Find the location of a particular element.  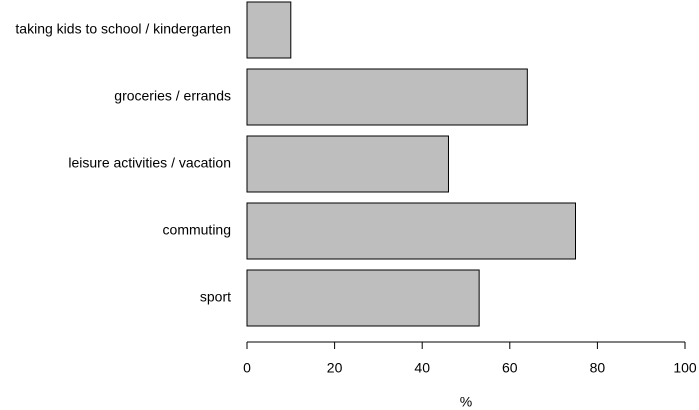

y-tick-label: groceries / errands is located at coordinates (172, 96).